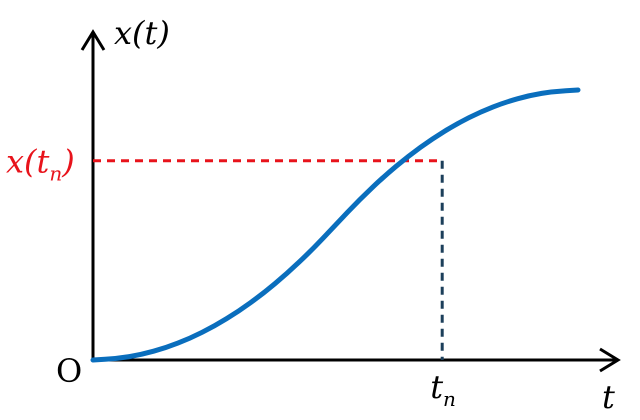 The width and height of the screenshot is (640, 420). What do you see at coordinates (449, 399) in the screenshot?
I see `x-highlight-label-sub: n` at bounding box center [449, 399].